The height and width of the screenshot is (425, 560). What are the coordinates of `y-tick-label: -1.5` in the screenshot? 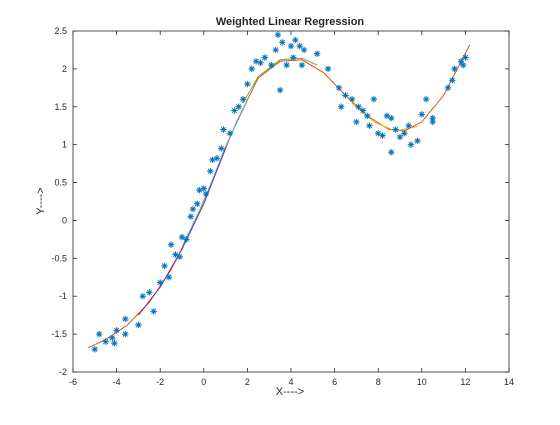 It's located at (59, 334).